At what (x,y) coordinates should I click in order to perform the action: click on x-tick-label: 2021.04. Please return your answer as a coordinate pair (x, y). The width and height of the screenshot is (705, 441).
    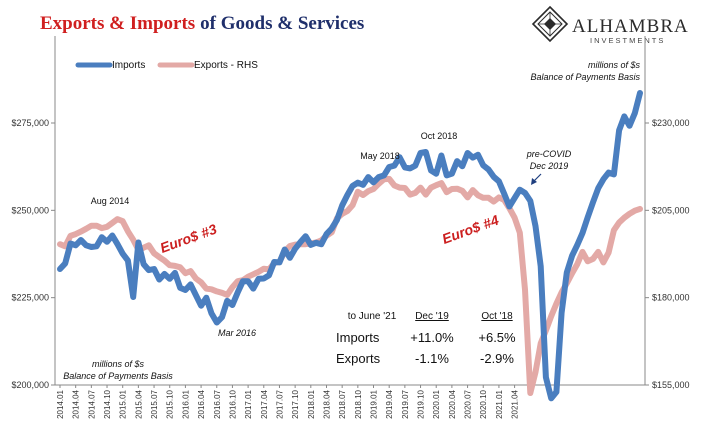
    Looking at the image, I should click on (515, 403).